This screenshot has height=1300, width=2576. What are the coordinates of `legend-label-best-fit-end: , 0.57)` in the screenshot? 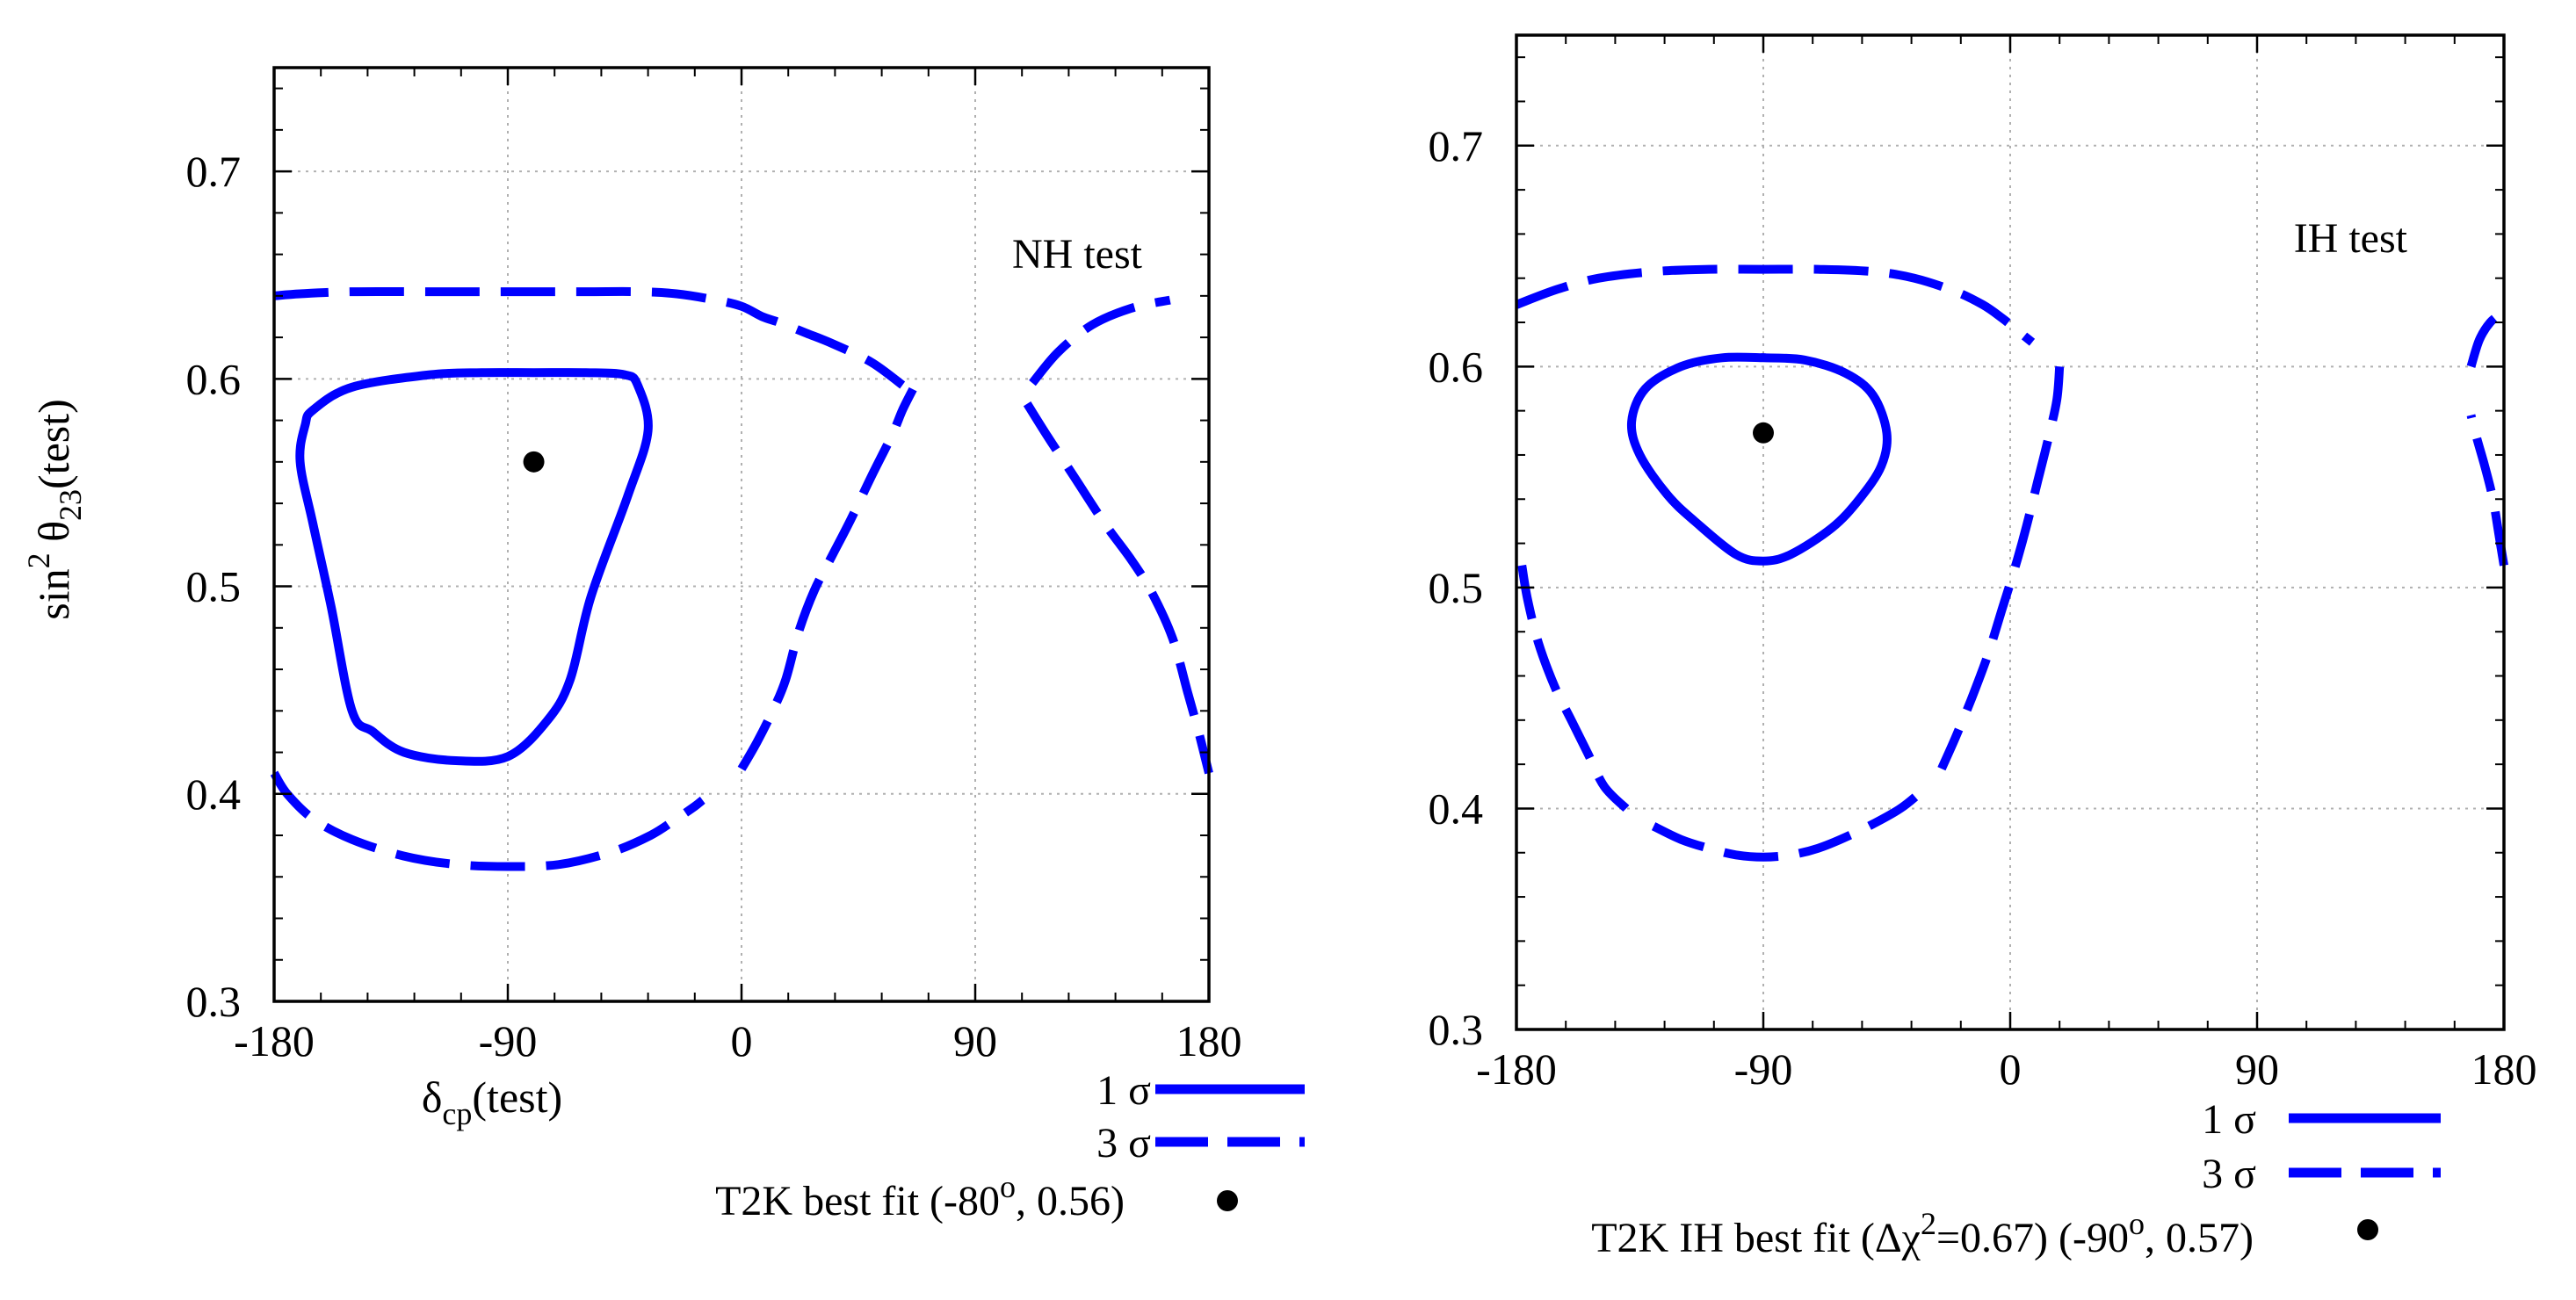 It's located at (2199, 1238).